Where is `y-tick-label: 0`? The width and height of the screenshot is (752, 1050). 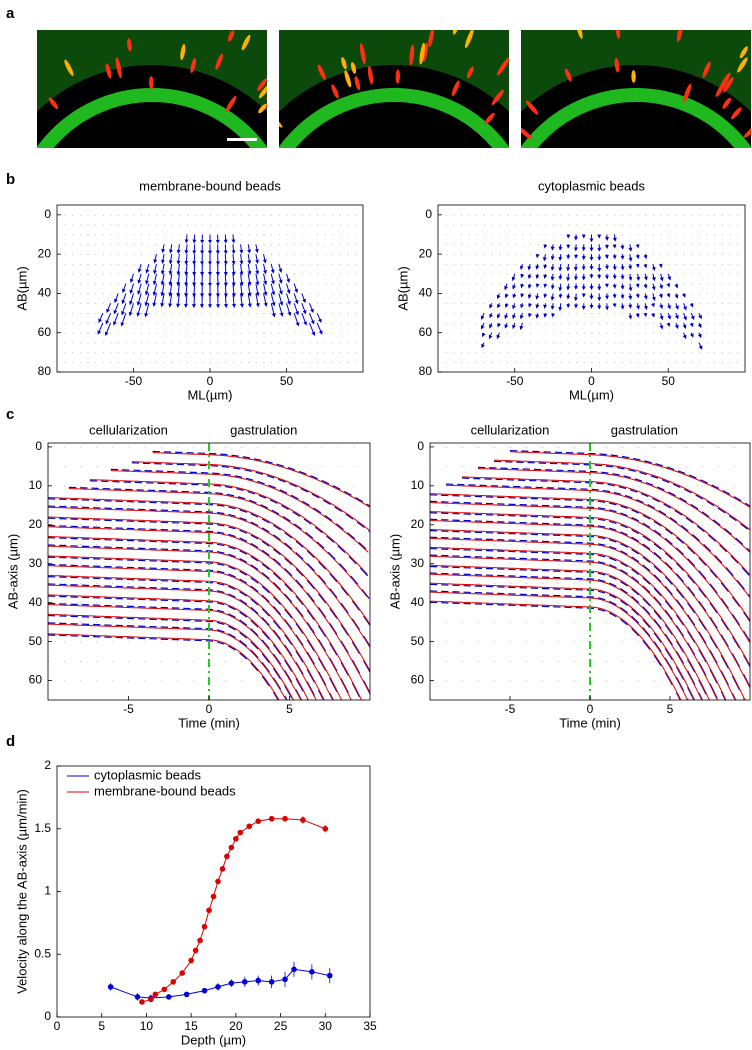 y-tick-label: 0 is located at coordinates (38, 446).